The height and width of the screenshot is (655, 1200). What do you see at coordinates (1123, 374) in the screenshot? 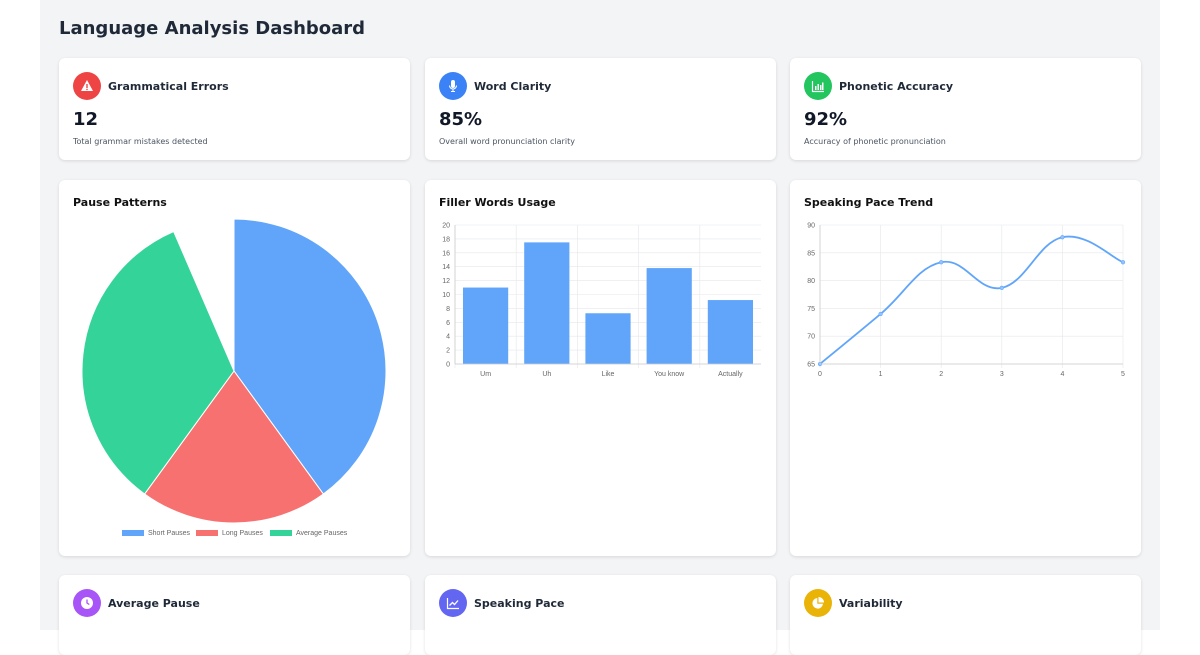
I see `x-tick-label: 5` at bounding box center [1123, 374].